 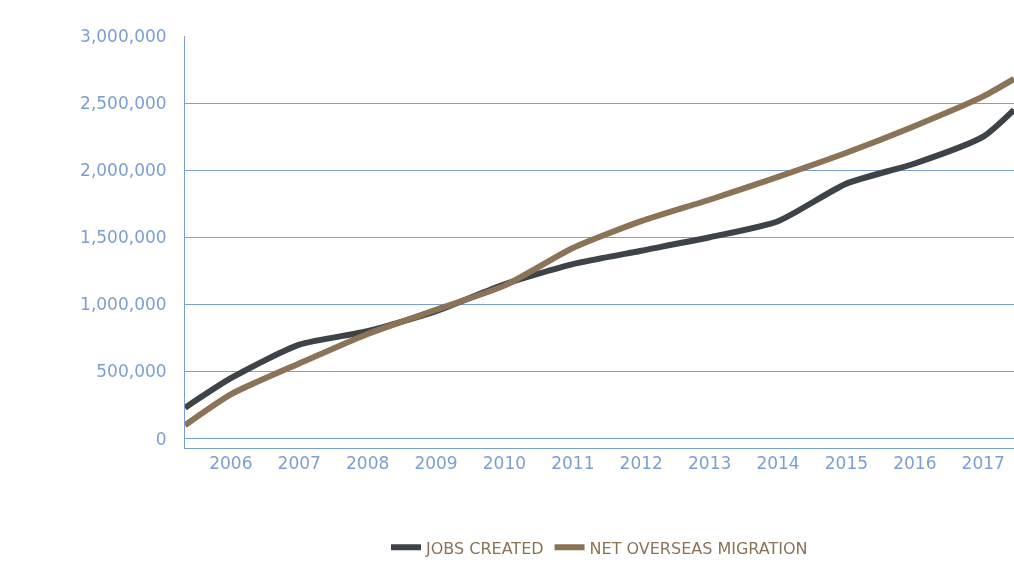 I want to click on x-tick-label: 2012, so click(x=641, y=463).